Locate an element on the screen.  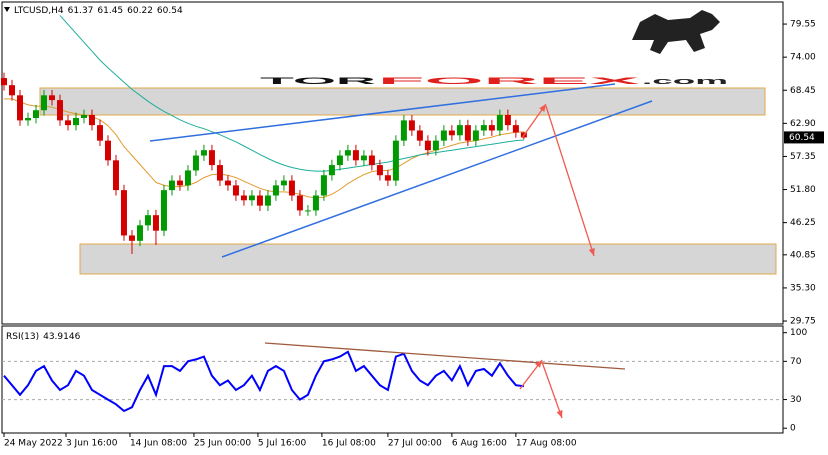
y-tick-label: 74.00 is located at coordinates (803, 58).